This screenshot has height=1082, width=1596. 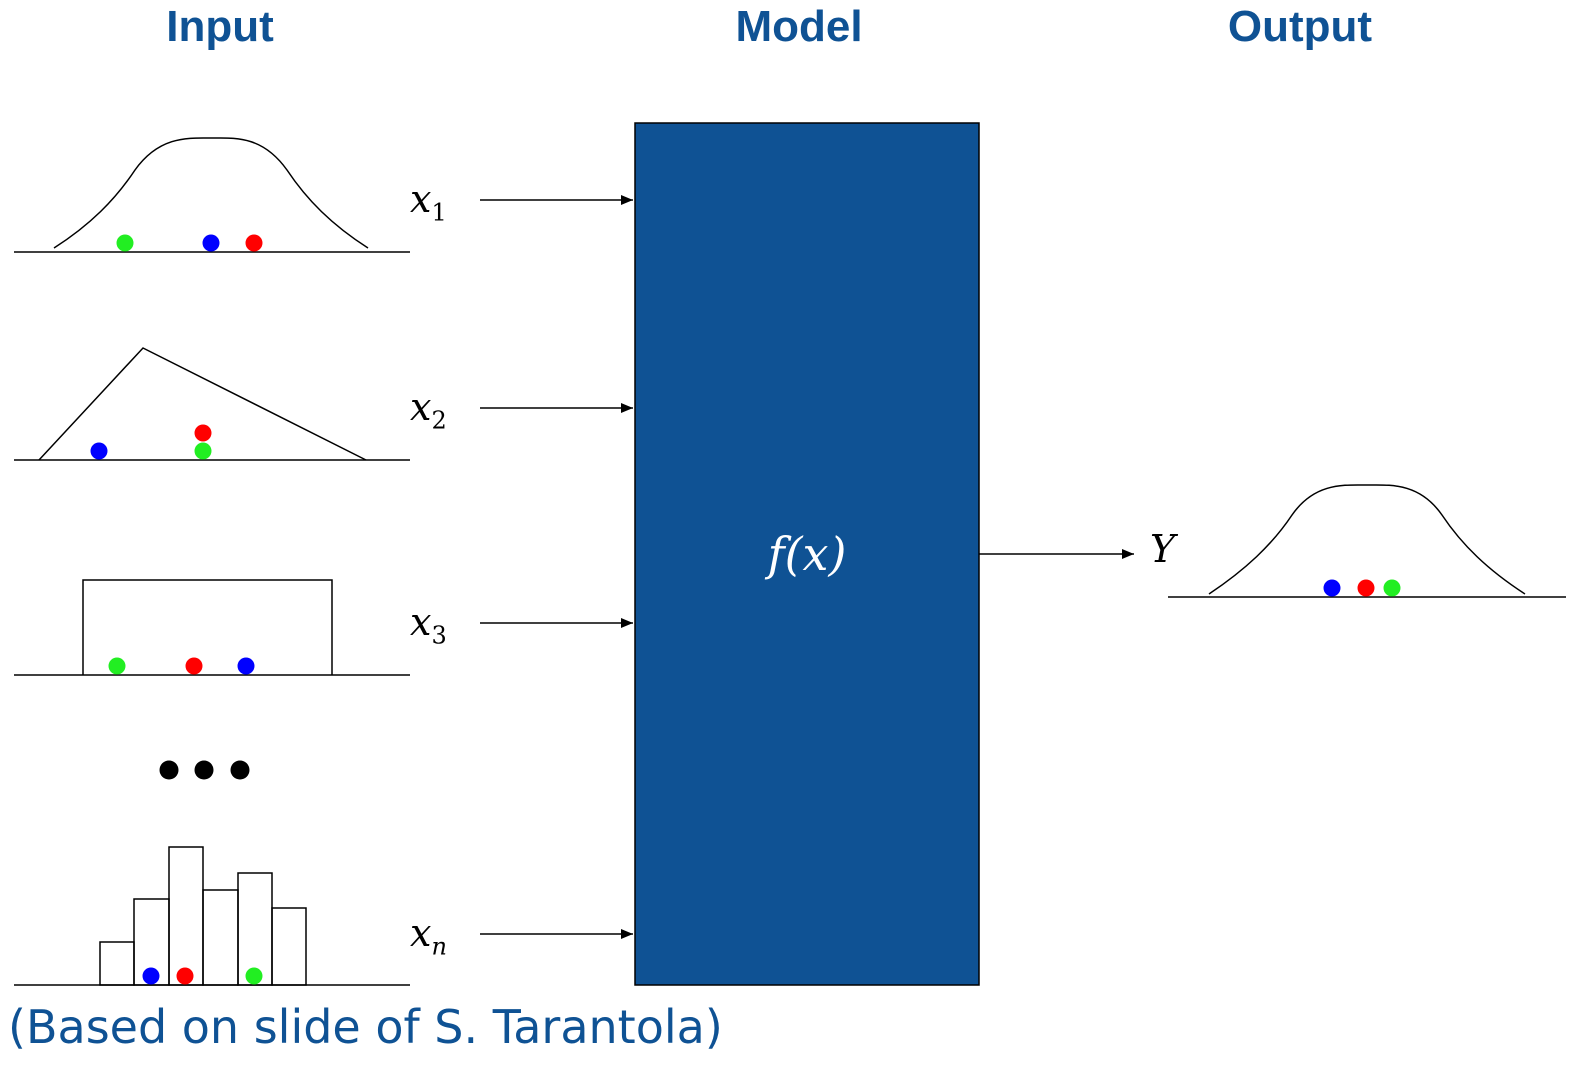 What do you see at coordinates (220, 26) in the screenshot?
I see `header-input: Input` at bounding box center [220, 26].